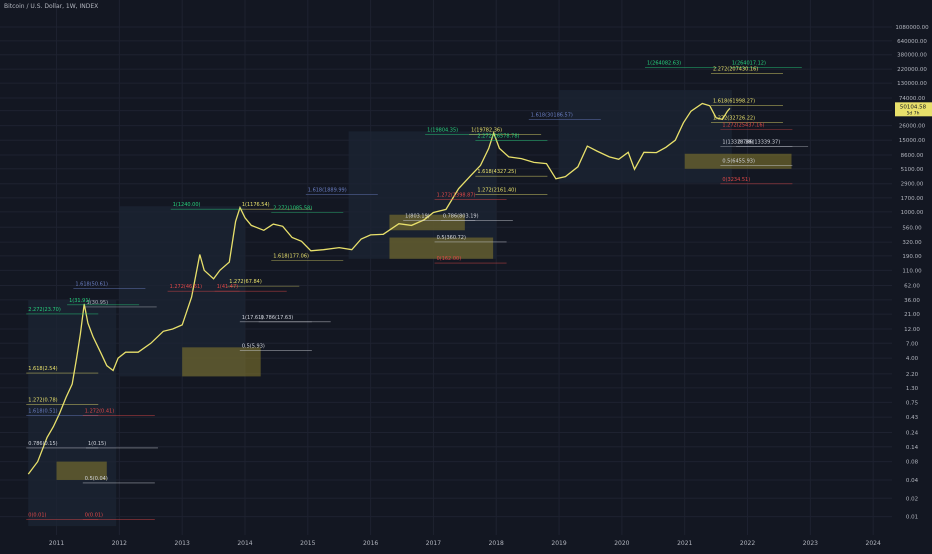 The width and height of the screenshot is (932, 554). Describe the element at coordinates (737, 142) in the screenshot. I see `fib-label: 1(13328.38)` at that location.